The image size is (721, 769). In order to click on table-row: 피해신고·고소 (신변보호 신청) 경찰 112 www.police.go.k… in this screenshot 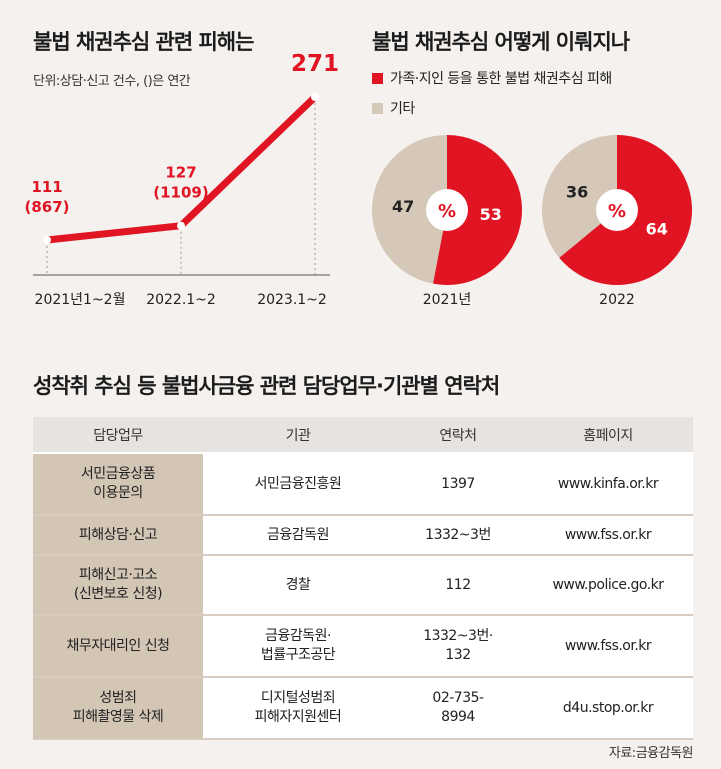, I will do `click(363, 585)`.